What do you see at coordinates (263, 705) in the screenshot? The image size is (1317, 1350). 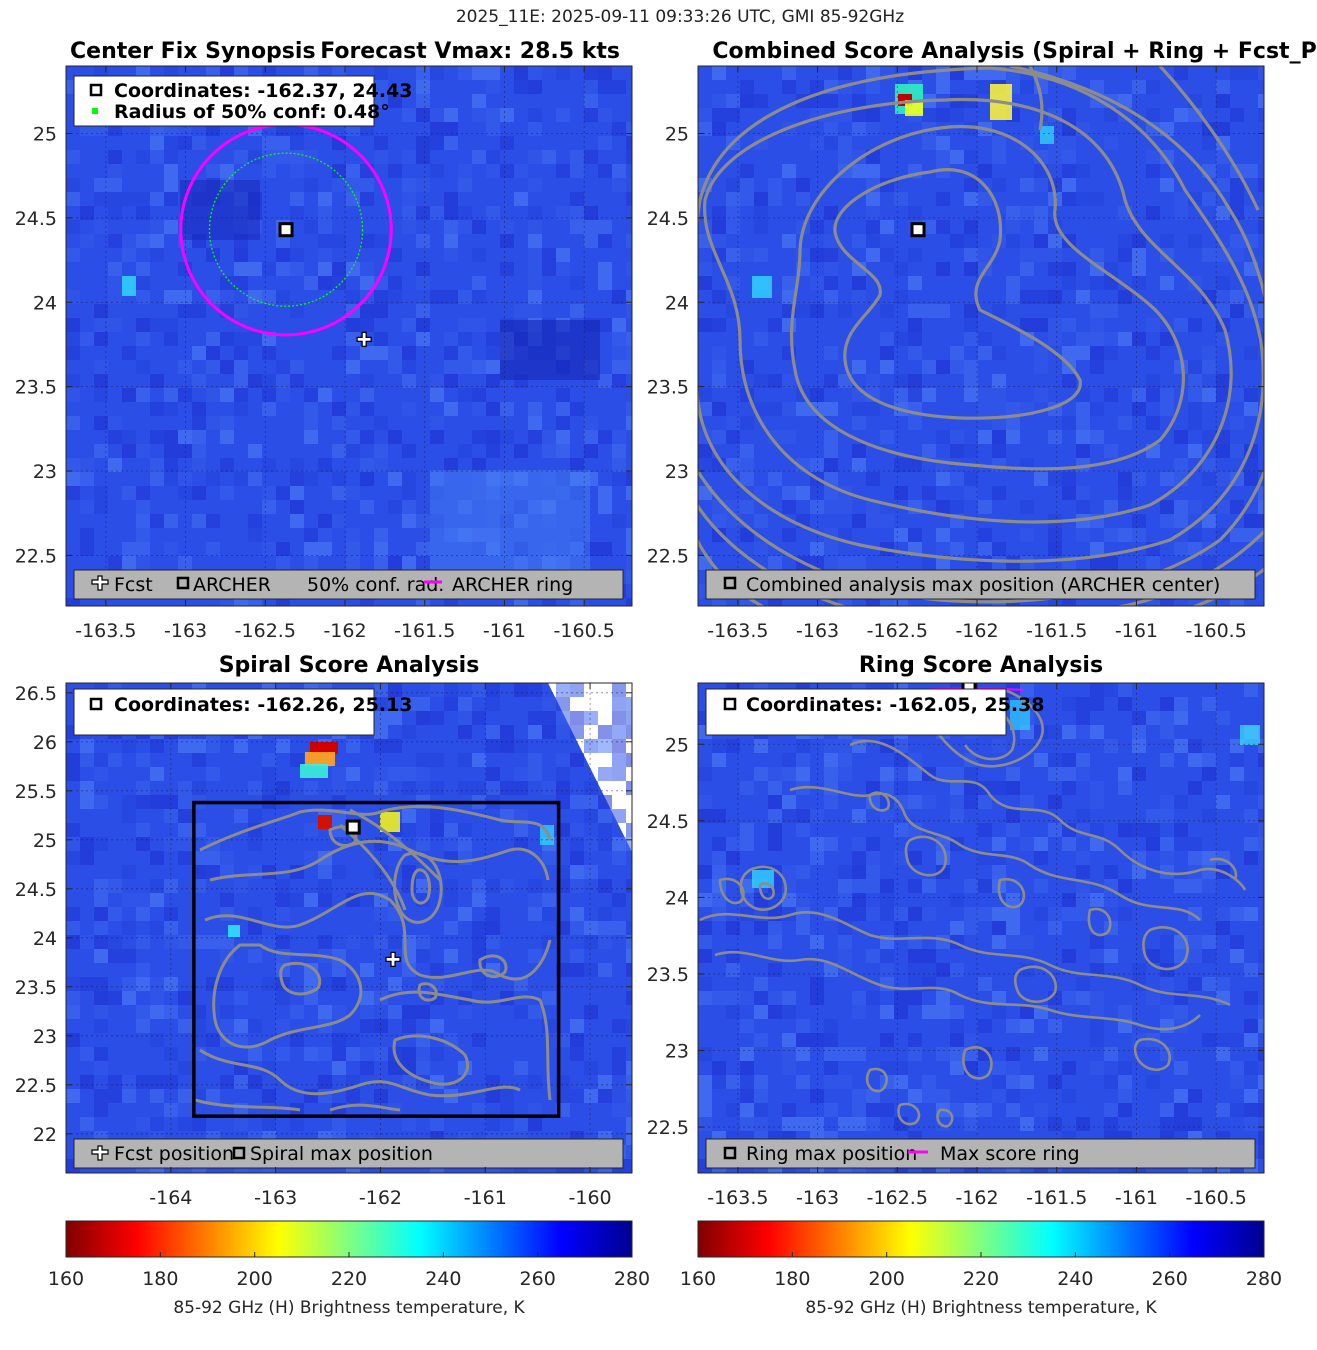 I see `info-coordinates: Coordinates: -162.26, 25.13` at bounding box center [263, 705].